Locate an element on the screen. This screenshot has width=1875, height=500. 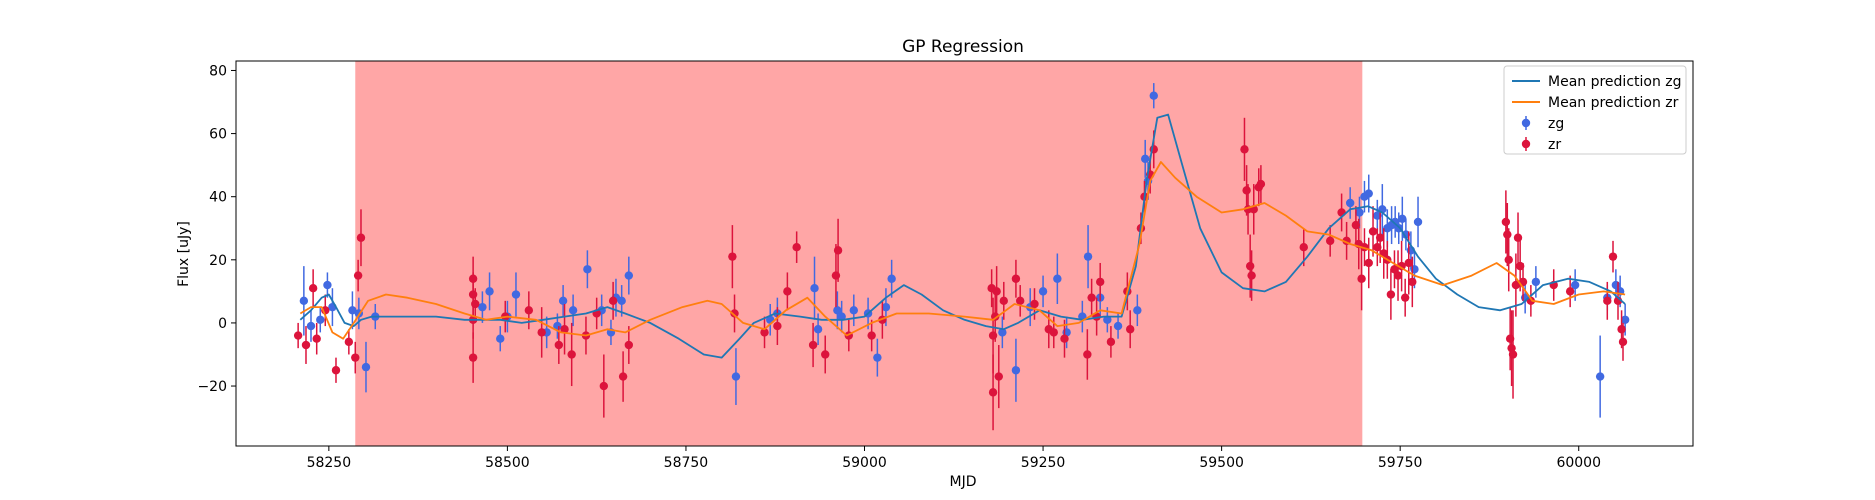
x-tick-label: 59750 is located at coordinates (1400, 463).